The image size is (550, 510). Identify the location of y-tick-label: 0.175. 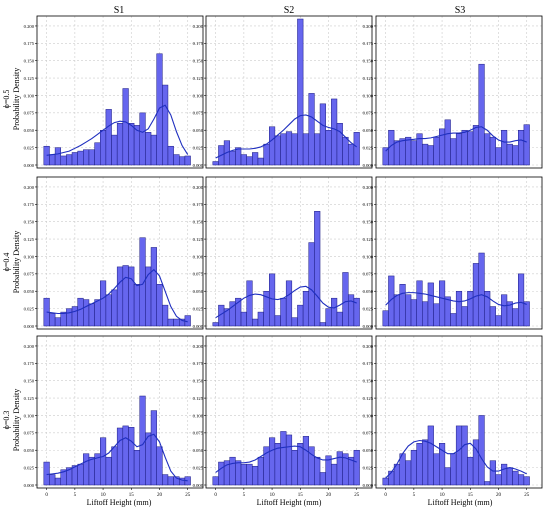
(198, 43).